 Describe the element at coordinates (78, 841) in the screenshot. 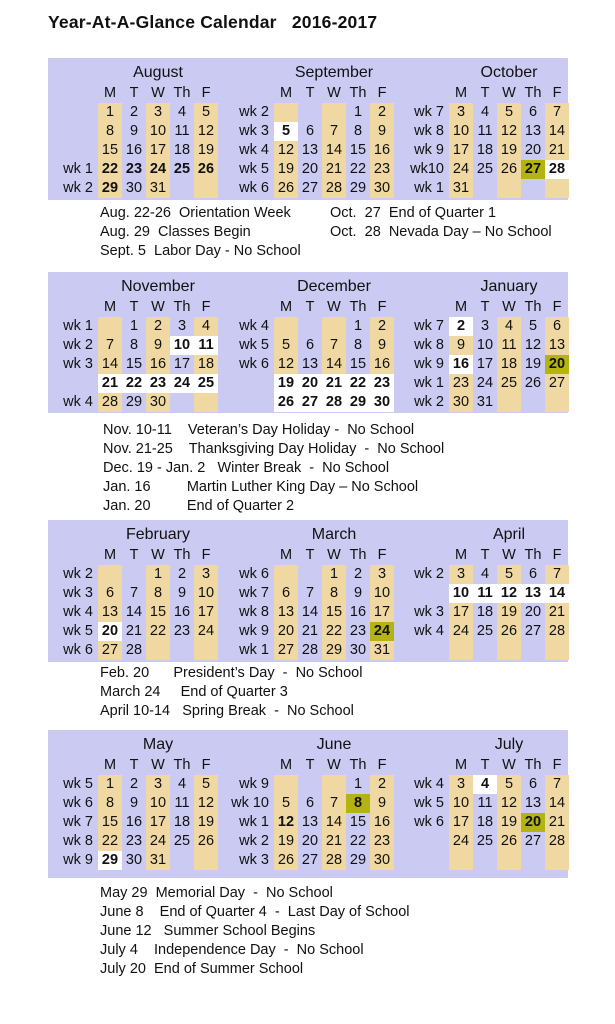

I see `week-label: wk 8` at that location.